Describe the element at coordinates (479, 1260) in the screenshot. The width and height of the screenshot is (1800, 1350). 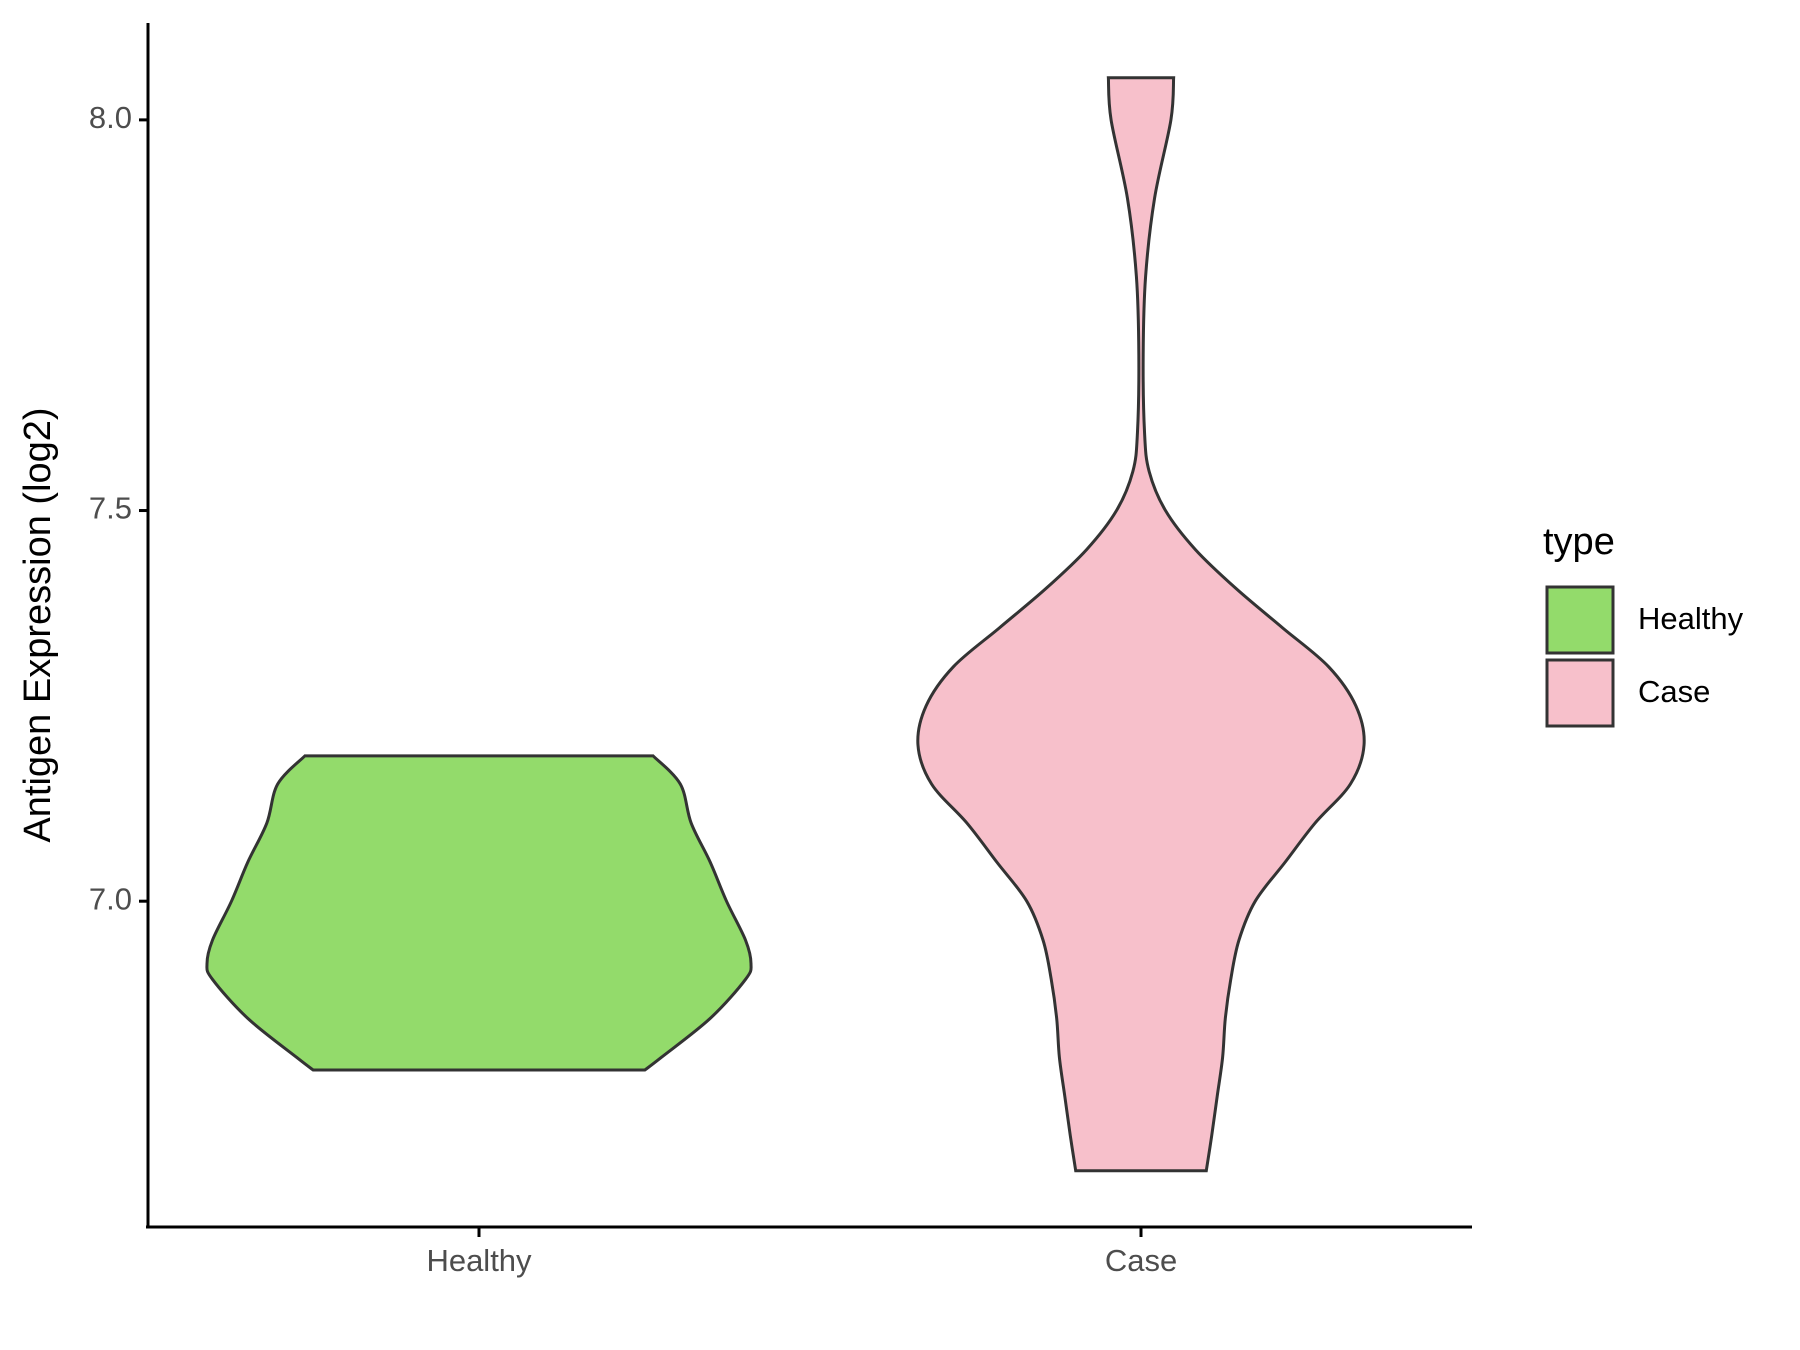
I see `x-tick-label: Healthy` at that location.